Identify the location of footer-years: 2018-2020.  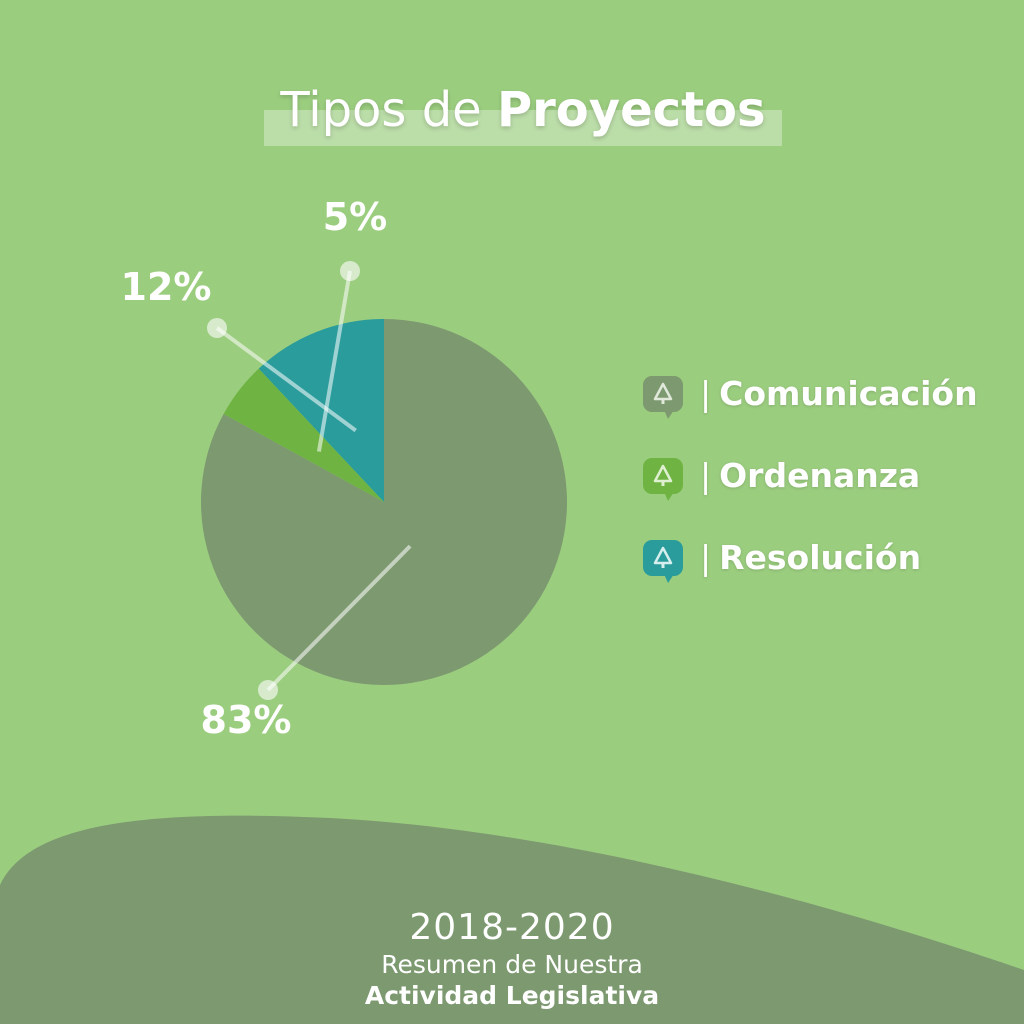
(512, 927).